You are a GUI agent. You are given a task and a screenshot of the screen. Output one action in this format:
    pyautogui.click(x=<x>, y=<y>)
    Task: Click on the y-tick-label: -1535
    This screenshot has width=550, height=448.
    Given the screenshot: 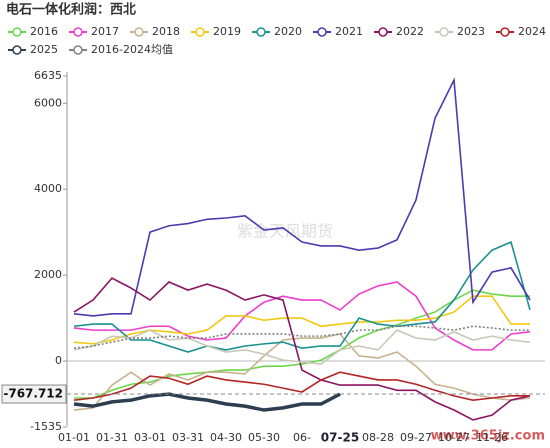 What is the action you would take?
    pyautogui.click(x=46, y=426)
    